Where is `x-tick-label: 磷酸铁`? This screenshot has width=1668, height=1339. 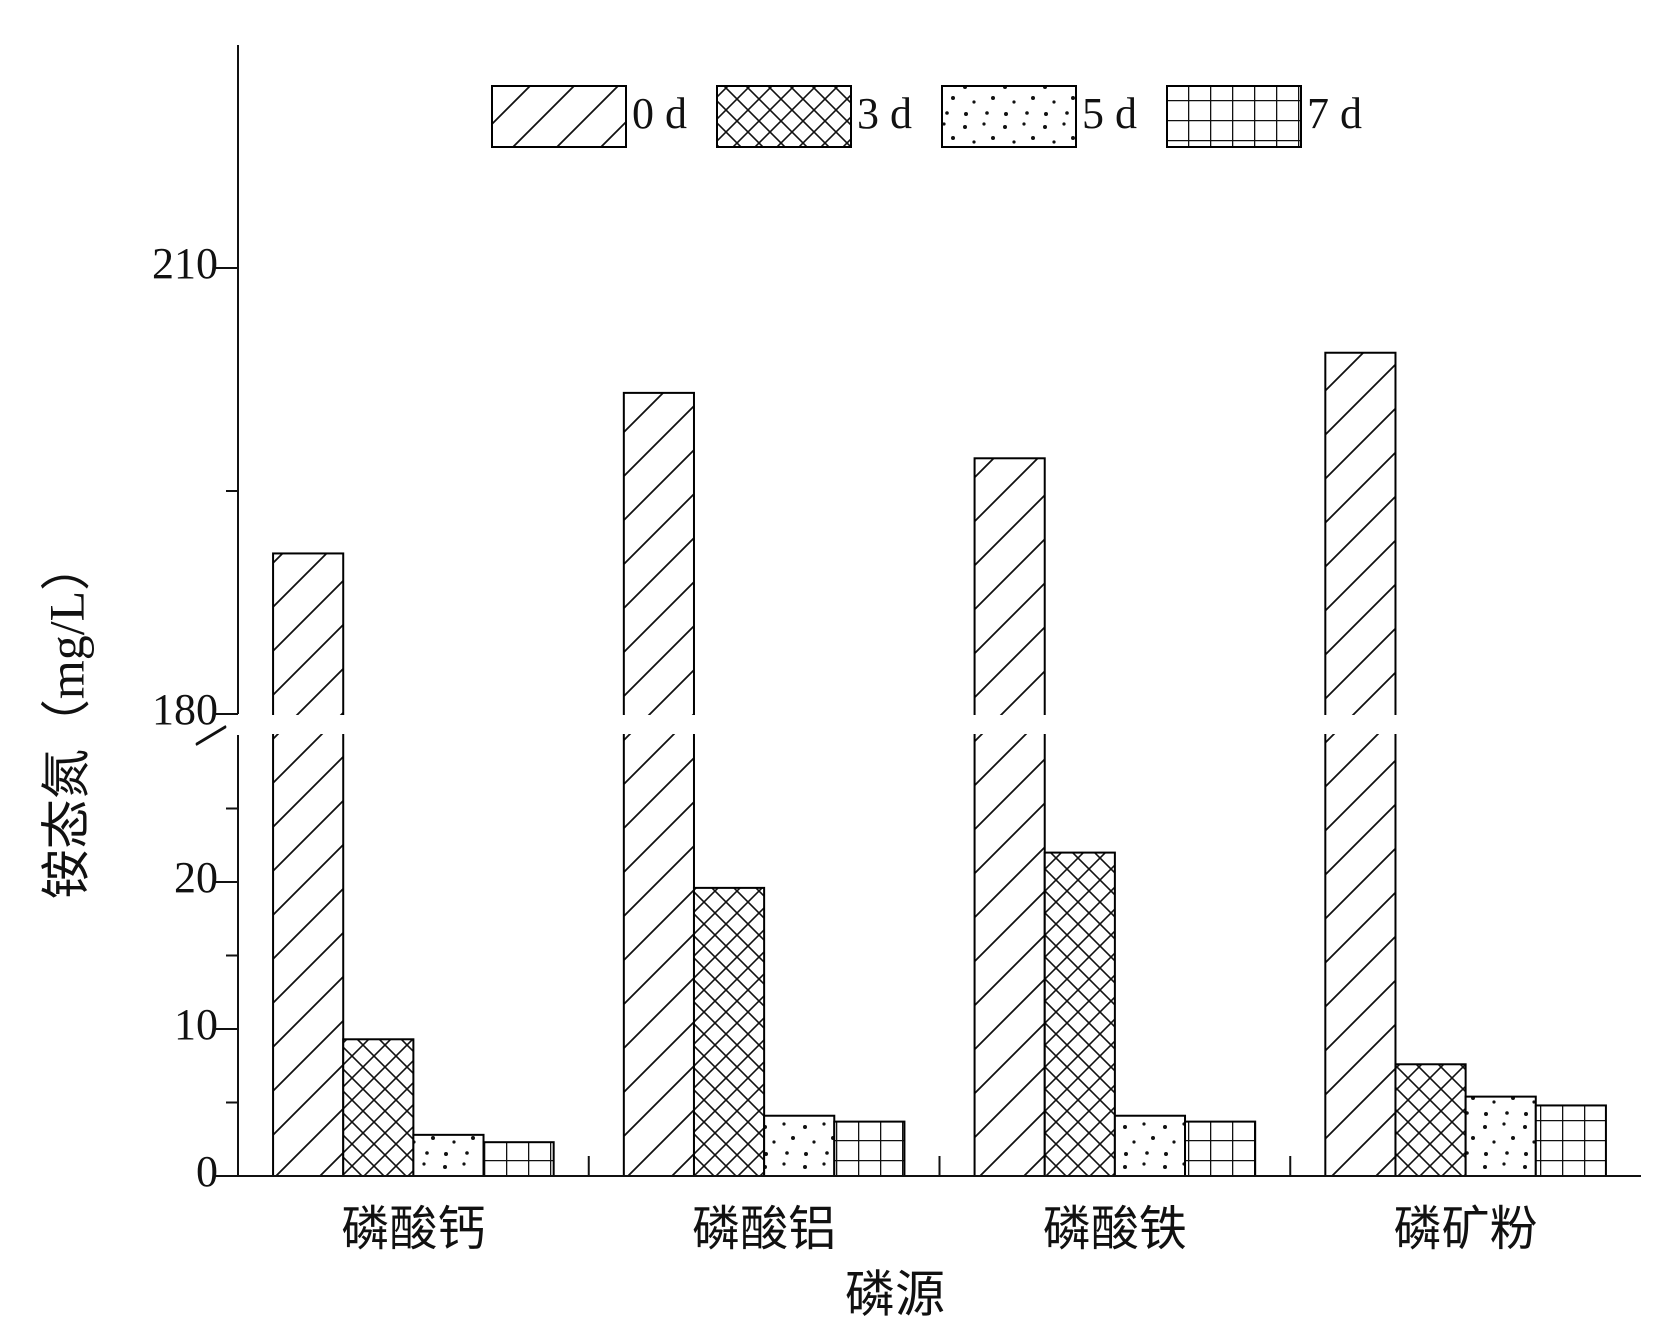
x-tick-label: 磷酸铁 is located at coordinates (1115, 1229).